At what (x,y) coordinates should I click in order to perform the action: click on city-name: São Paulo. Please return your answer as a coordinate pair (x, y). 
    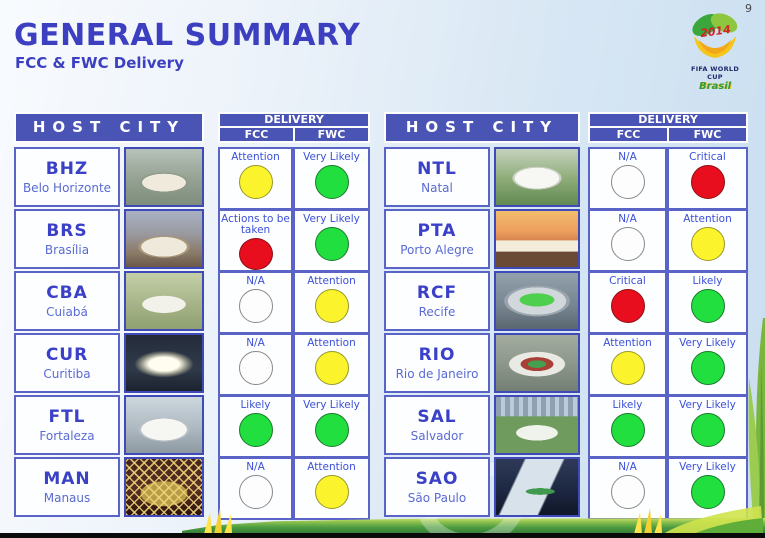
    Looking at the image, I should click on (437, 498).